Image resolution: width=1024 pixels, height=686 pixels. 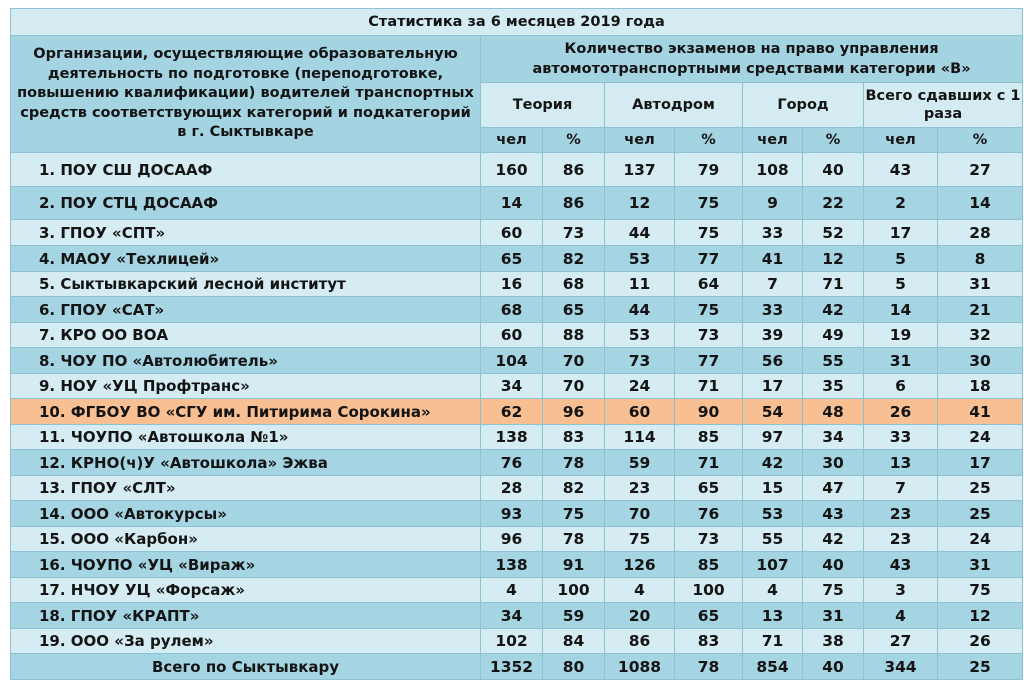 What do you see at coordinates (980, 360) in the screenshot?
I see `percent-cell: 30` at bounding box center [980, 360].